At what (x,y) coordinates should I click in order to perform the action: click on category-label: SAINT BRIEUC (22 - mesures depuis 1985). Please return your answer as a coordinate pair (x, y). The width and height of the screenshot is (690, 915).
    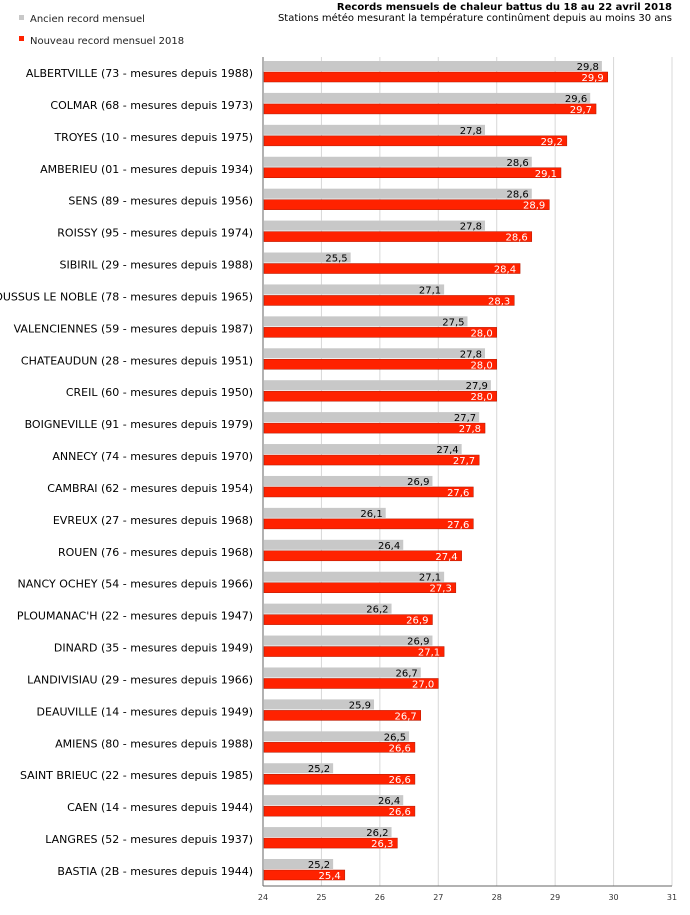
    Looking at the image, I should click on (136, 775).